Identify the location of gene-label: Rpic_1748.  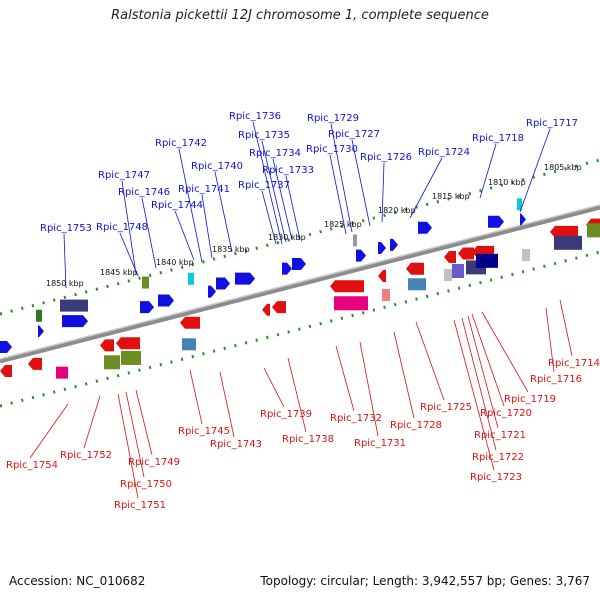
(122, 227).